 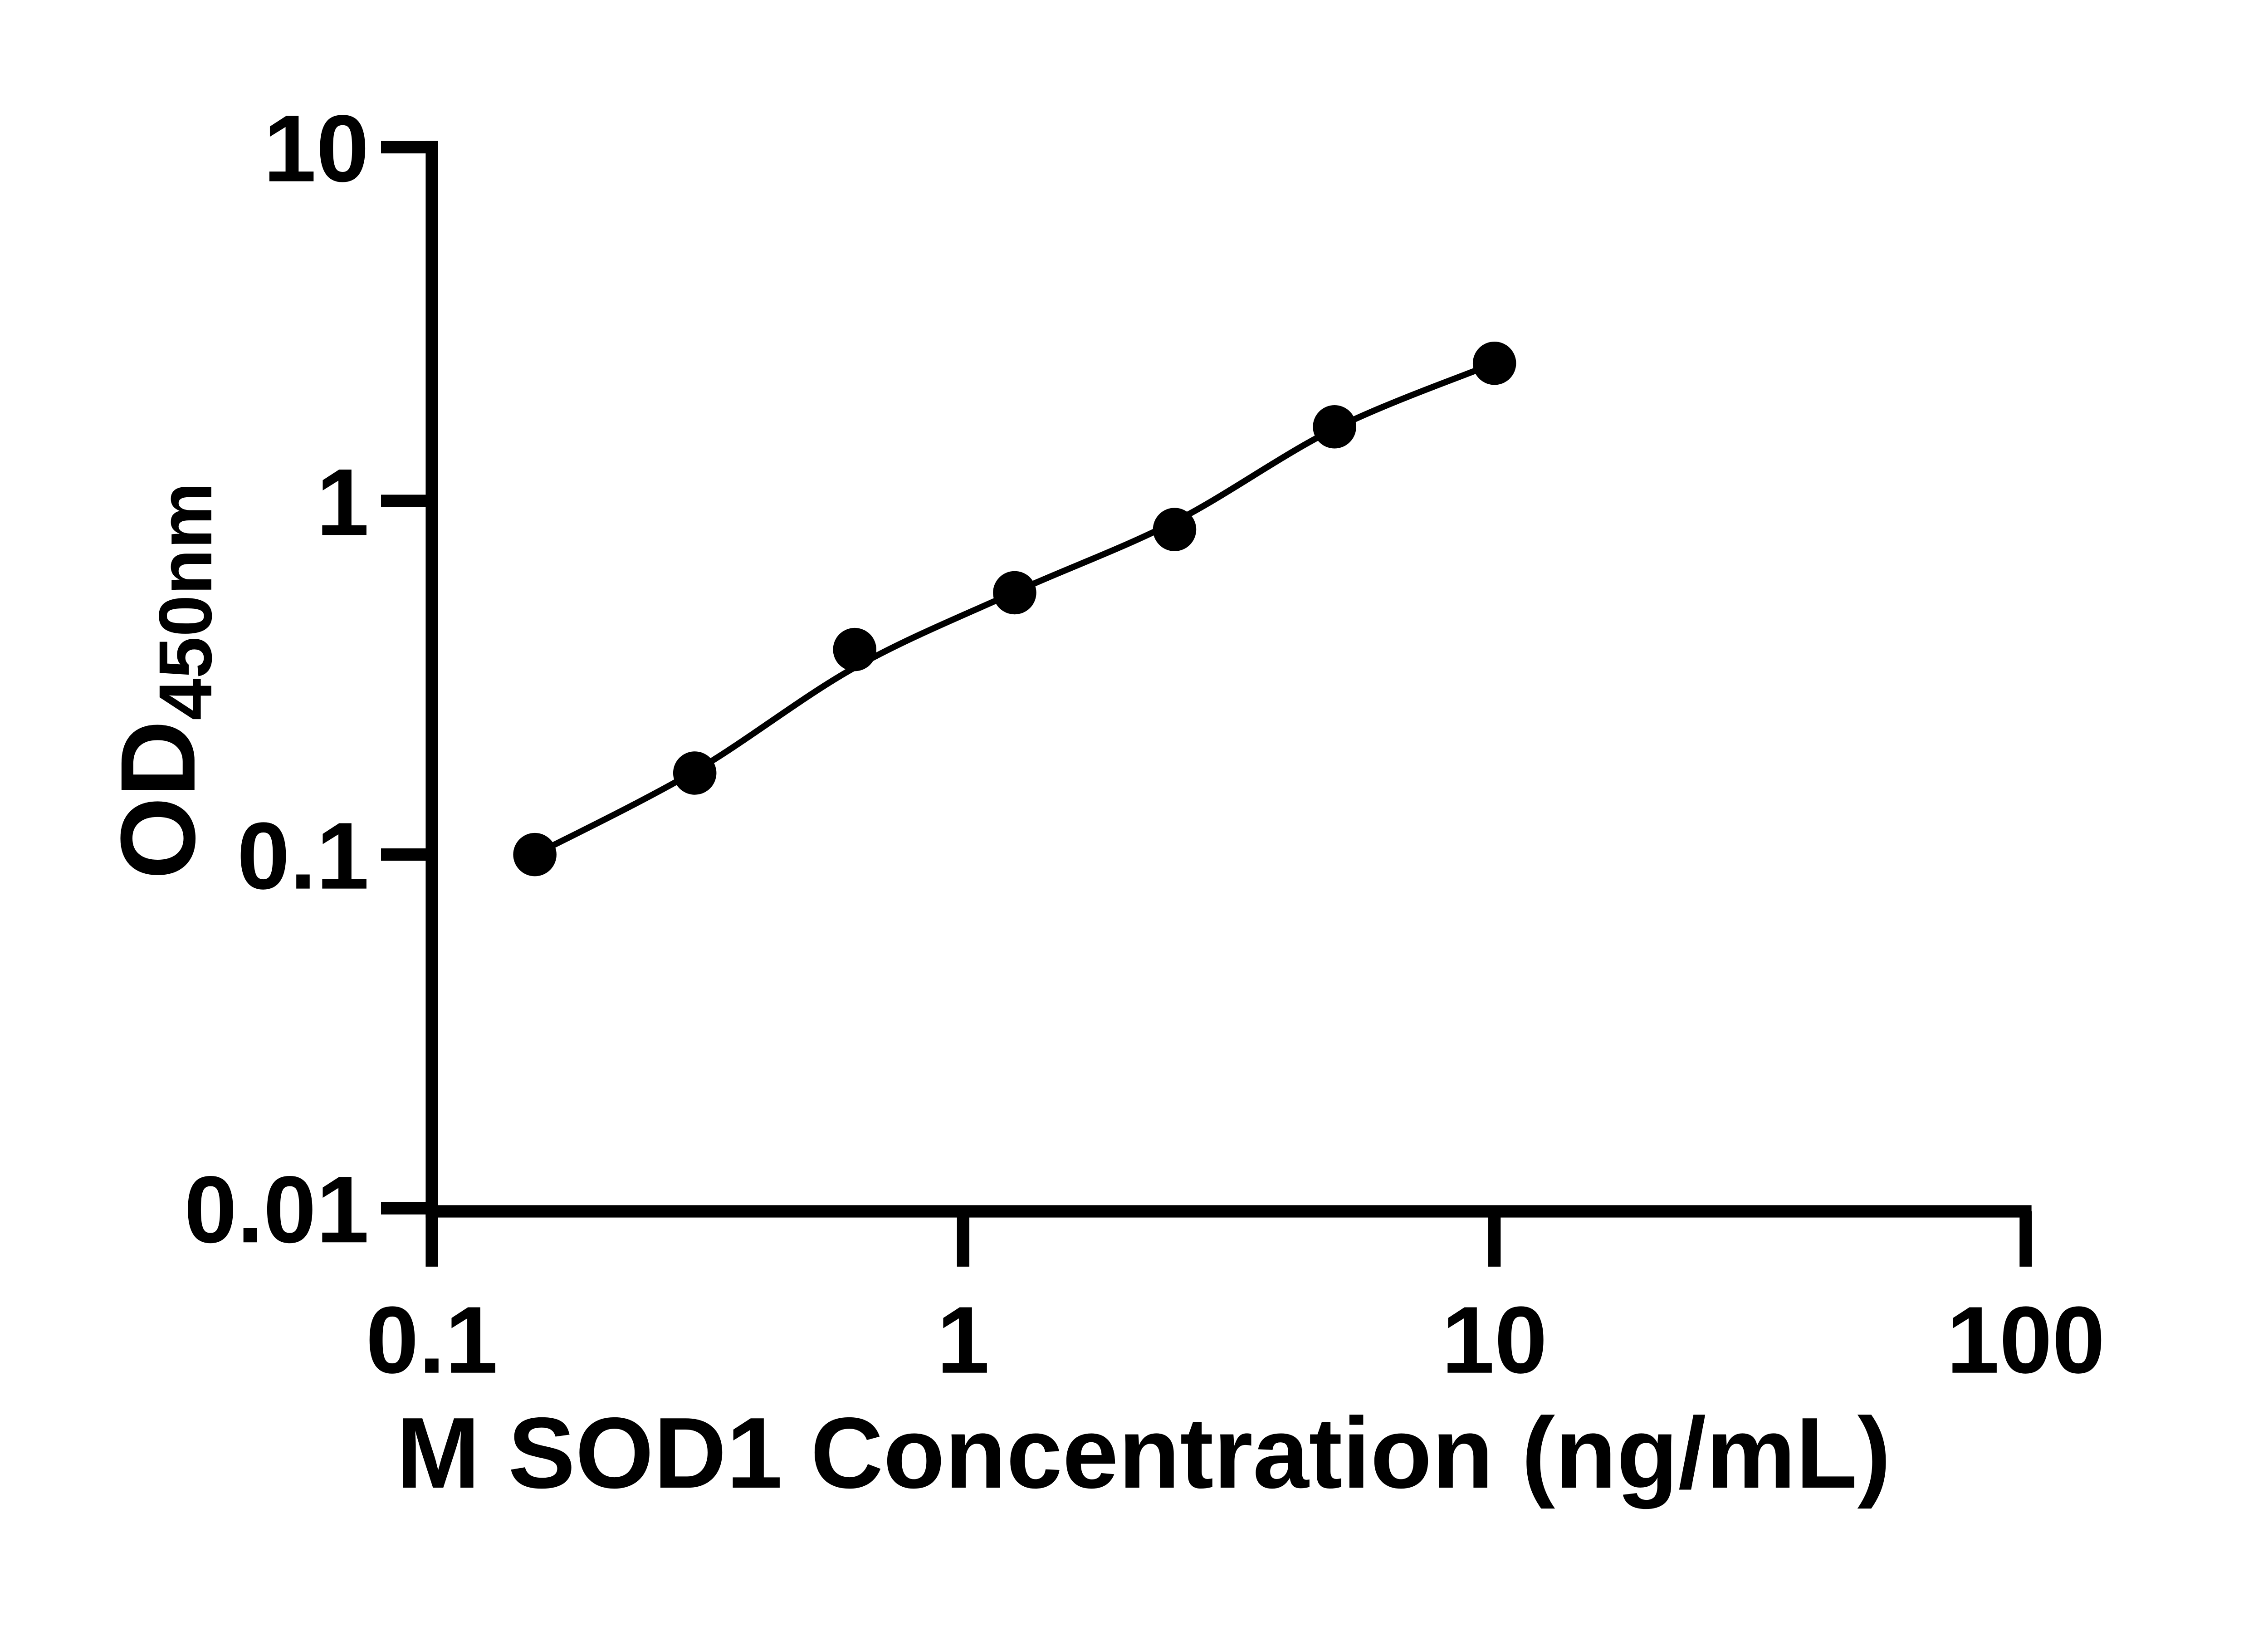 I want to click on x-tick-label: 100, so click(x=2025, y=1340).